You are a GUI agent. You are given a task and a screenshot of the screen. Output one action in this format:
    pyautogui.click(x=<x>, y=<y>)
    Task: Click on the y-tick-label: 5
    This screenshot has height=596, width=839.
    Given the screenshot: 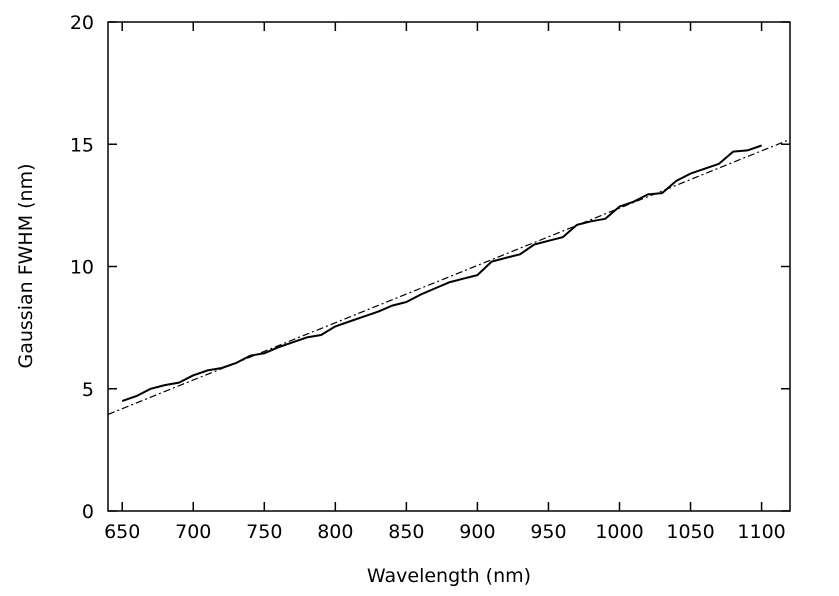 What is the action you would take?
    pyautogui.click(x=88, y=390)
    